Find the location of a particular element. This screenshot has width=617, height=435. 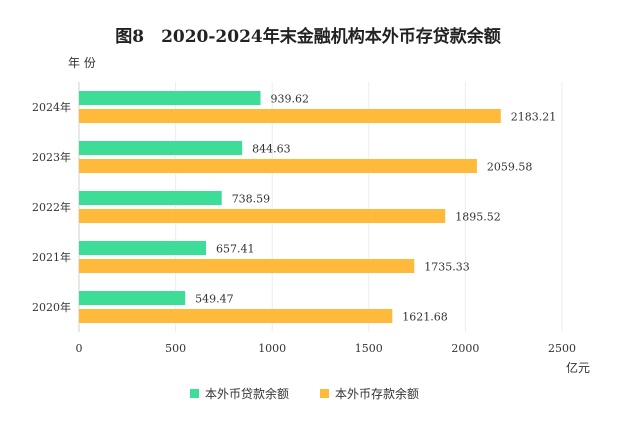

x-tick-label: 0 is located at coordinates (79, 348).